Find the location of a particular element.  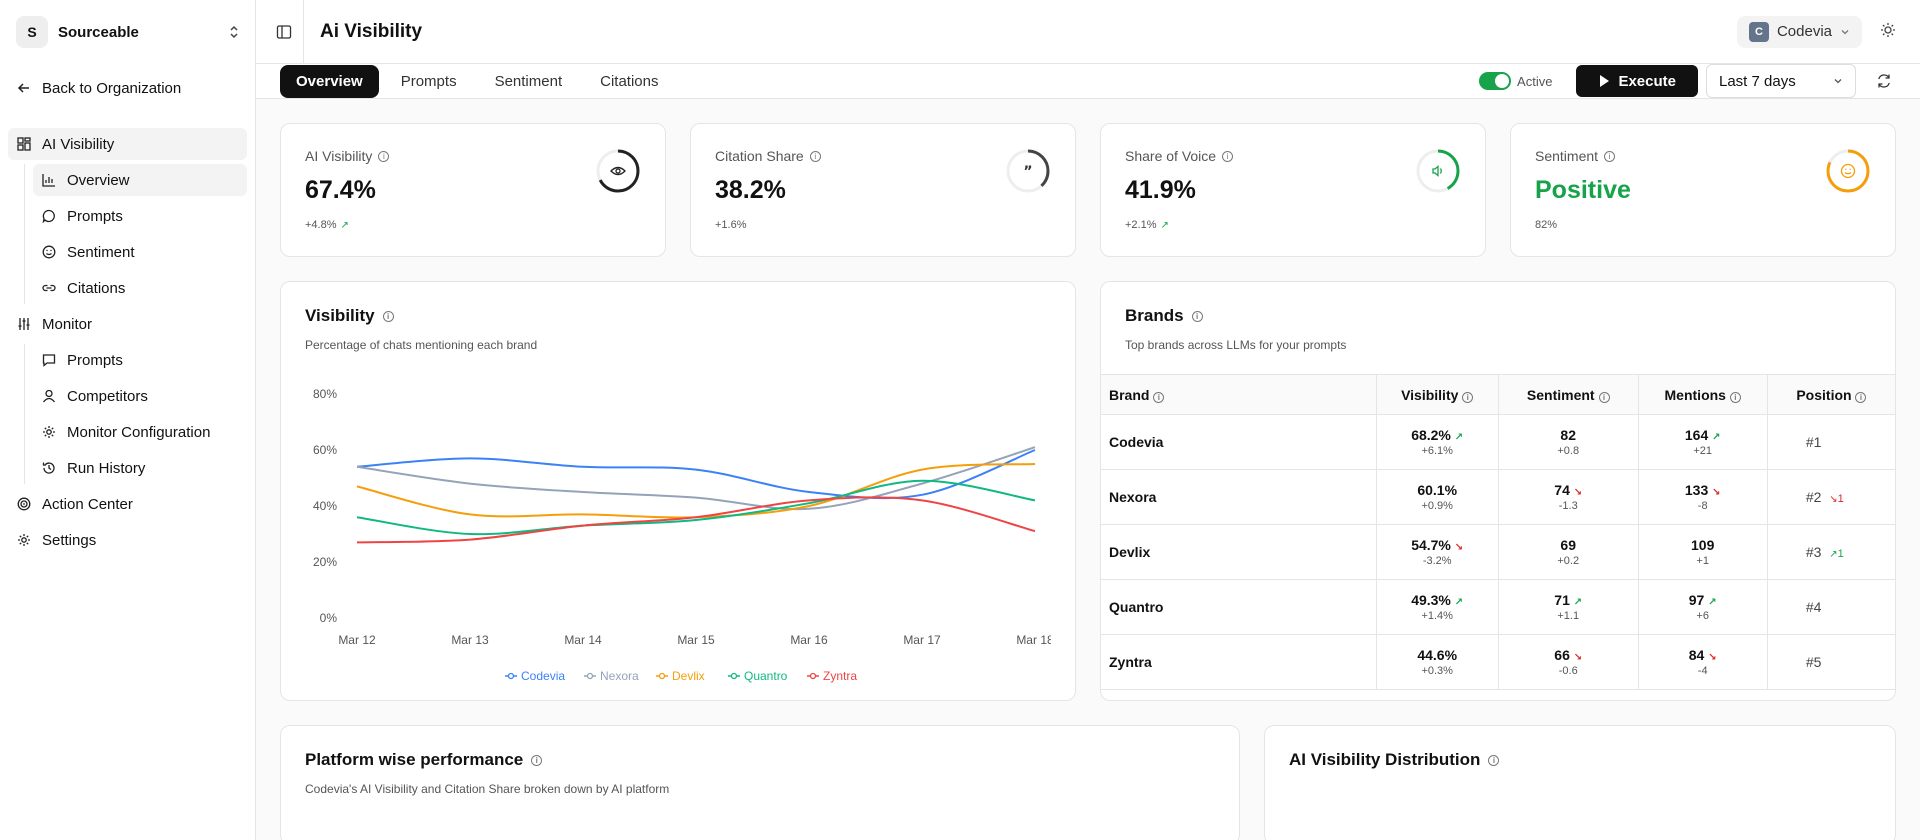

refresh-icon is located at coordinates (1884, 81).